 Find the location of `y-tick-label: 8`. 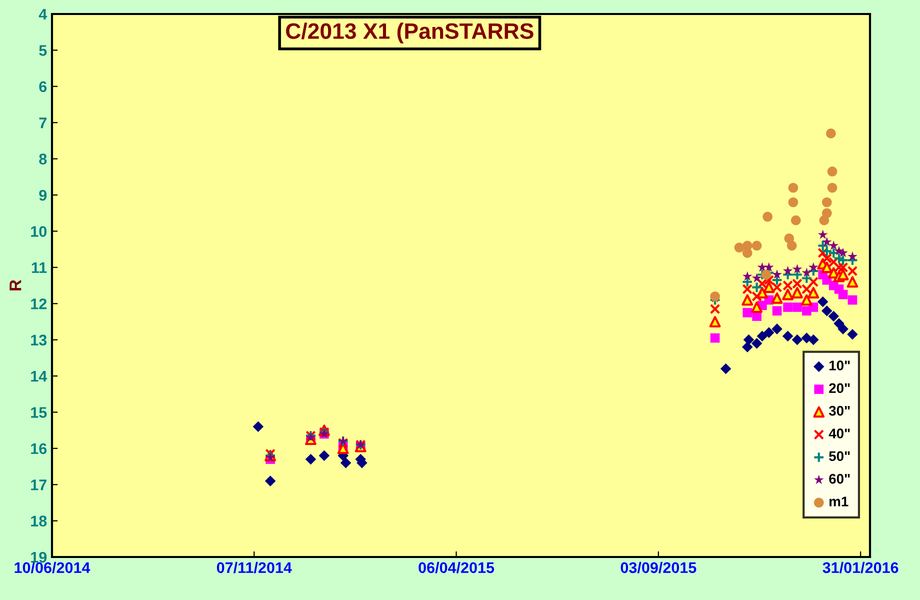

y-tick-label: 8 is located at coordinates (43, 159).